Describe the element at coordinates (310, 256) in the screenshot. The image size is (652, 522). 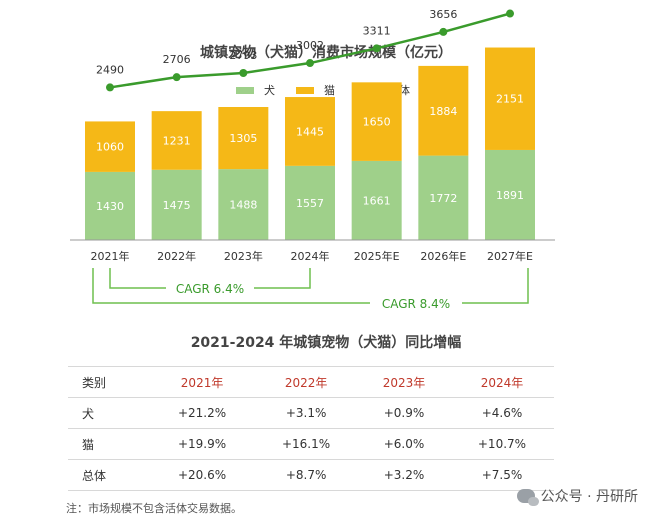
I see `x-tick-label: 2024年` at that location.